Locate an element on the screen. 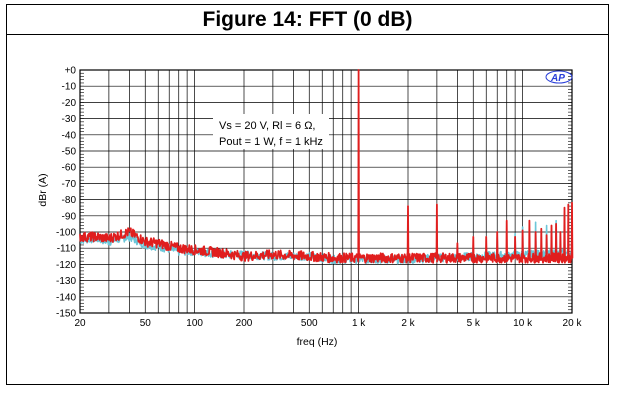 The image size is (617, 394). ap-logo-text: AP is located at coordinates (557, 78).